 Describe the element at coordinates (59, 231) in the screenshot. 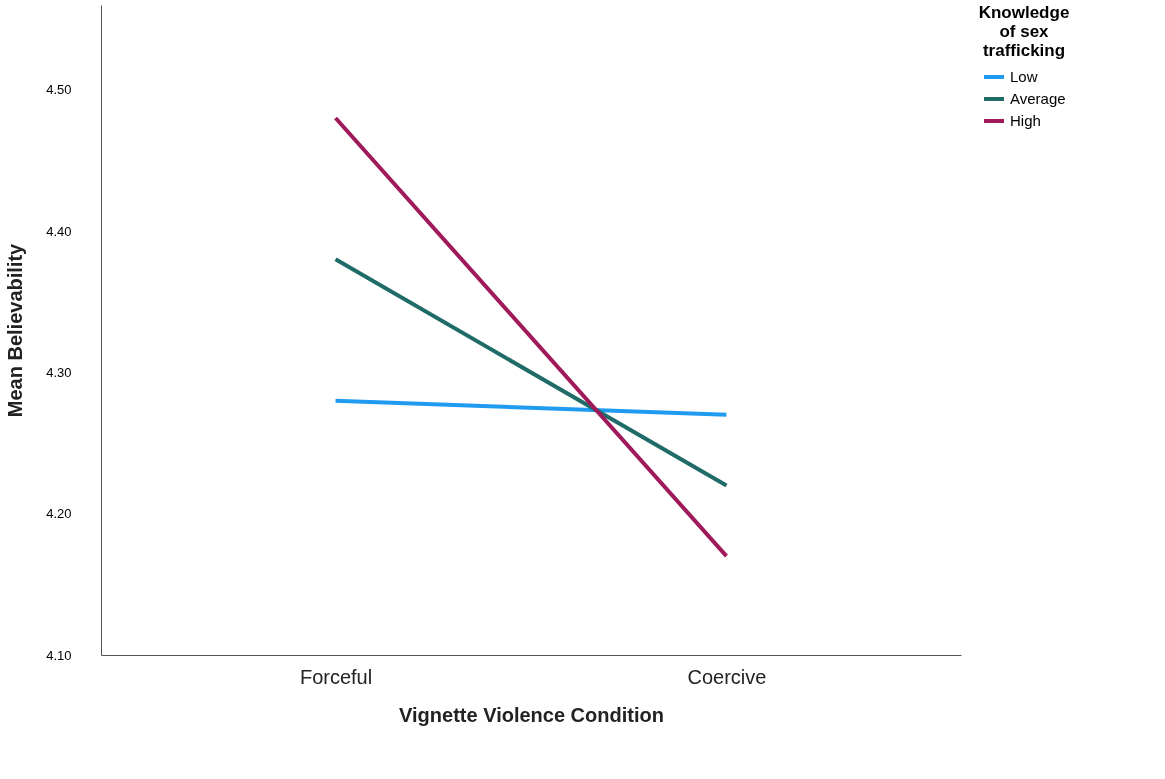

I see `y-tick-label: 4.40` at that location.